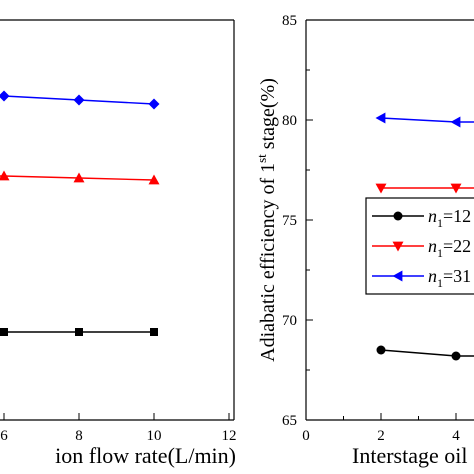 This screenshot has width=474, height=474. Describe the element at coordinates (289, 321) in the screenshot. I see `right-y-tick-label: 70` at that location.